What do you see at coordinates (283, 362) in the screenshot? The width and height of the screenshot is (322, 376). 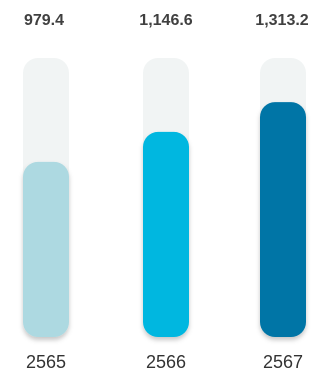 I see `category-label-2567: 2567` at bounding box center [283, 362].